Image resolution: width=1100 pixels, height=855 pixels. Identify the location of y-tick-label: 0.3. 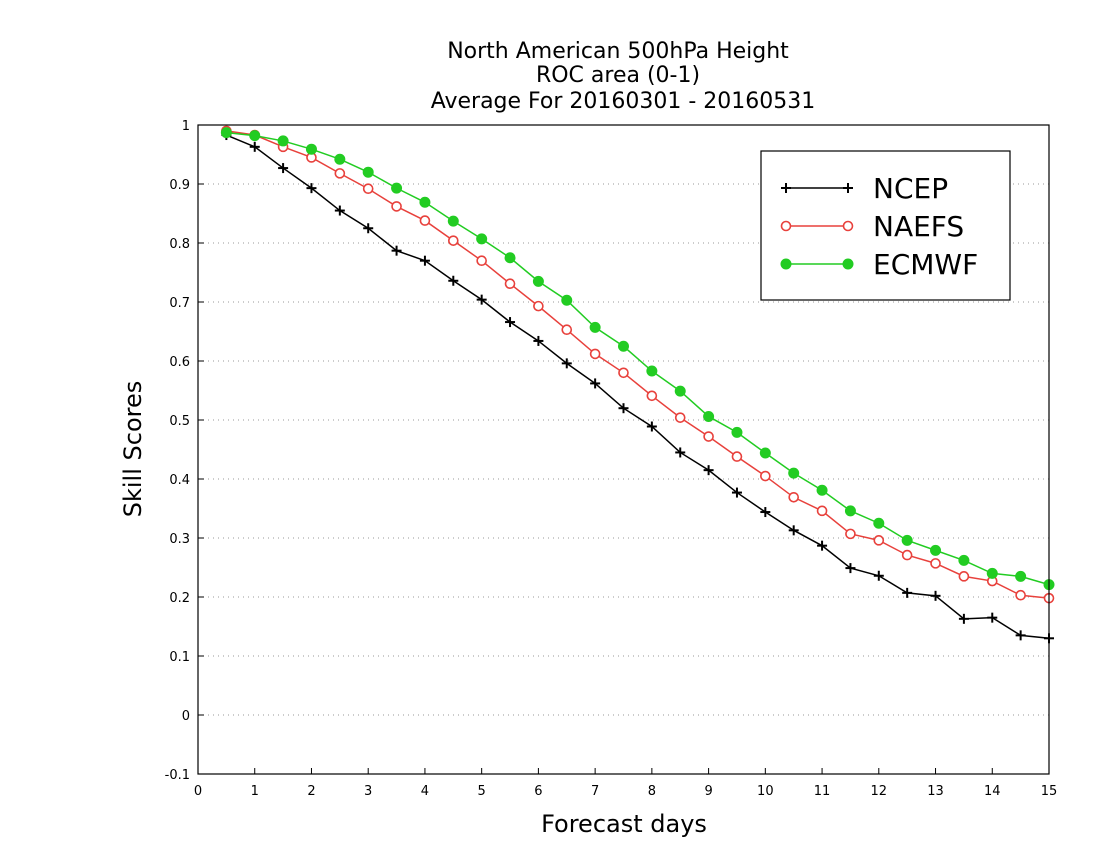
(179, 539).